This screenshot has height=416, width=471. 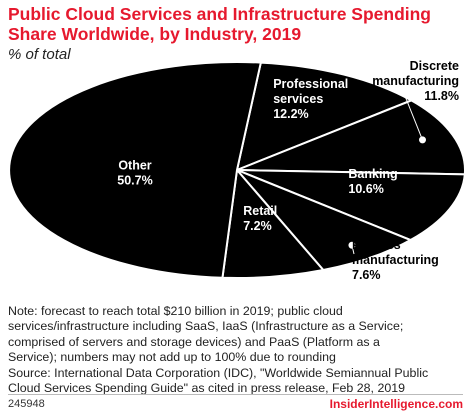 What do you see at coordinates (155, 34) in the screenshot?
I see `chart-title-line-2: Share Worldwide, by Industry, 2019` at bounding box center [155, 34].